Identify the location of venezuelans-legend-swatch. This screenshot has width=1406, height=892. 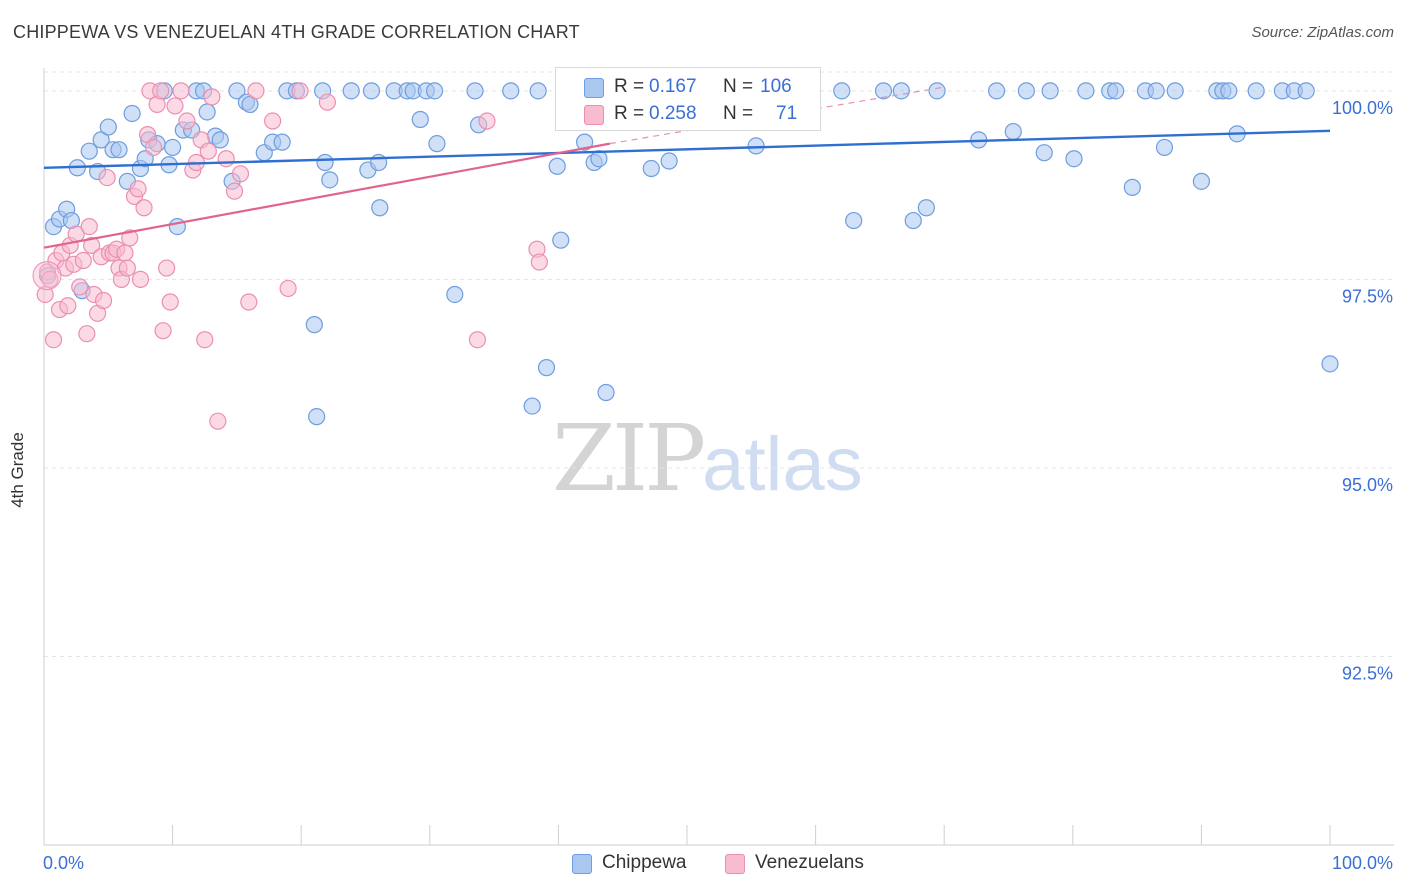
(735, 864).